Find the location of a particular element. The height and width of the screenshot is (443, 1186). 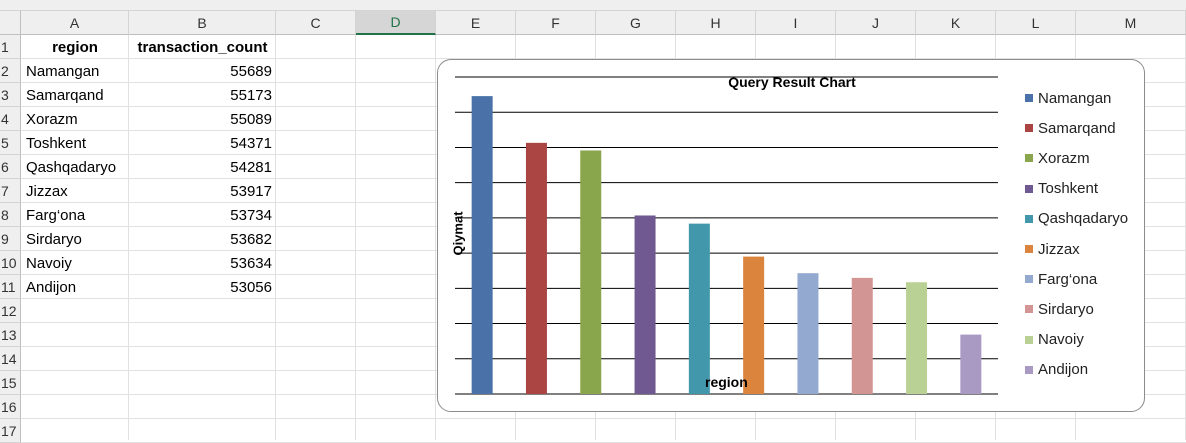

legend-item: Namangan is located at coordinates (1068, 98).